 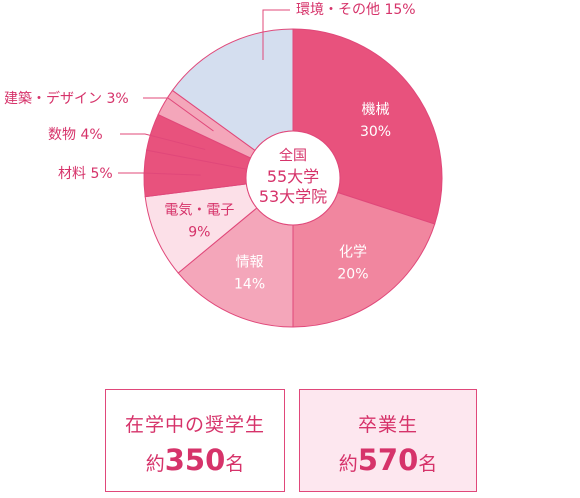 What do you see at coordinates (194, 425) in the screenshot?
I see `students-card-title: 在学中の奨学生` at bounding box center [194, 425].